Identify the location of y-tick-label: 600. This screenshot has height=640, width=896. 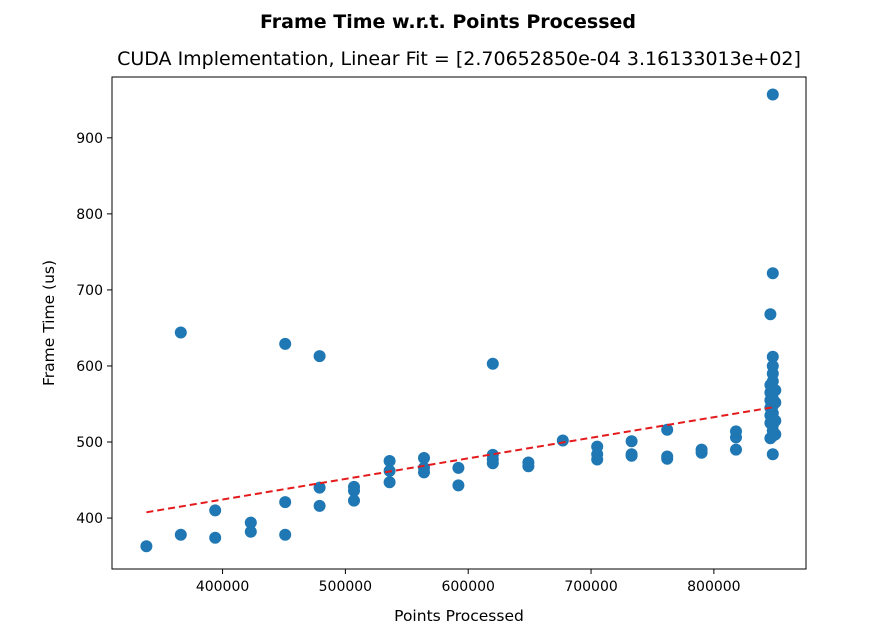
(89, 367).